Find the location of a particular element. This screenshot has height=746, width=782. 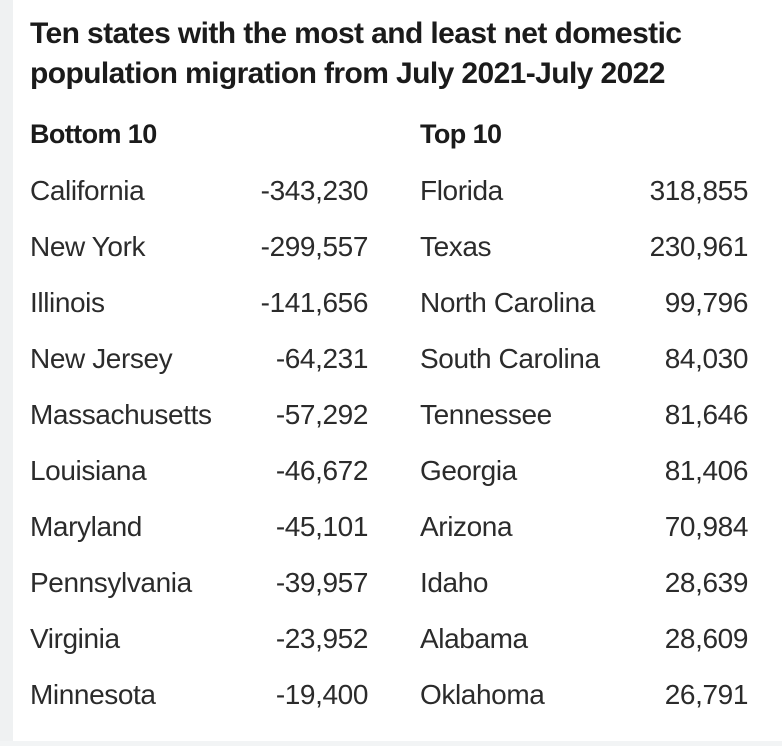

table-row: North Carolina 99,796 is located at coordinates (584, 303).